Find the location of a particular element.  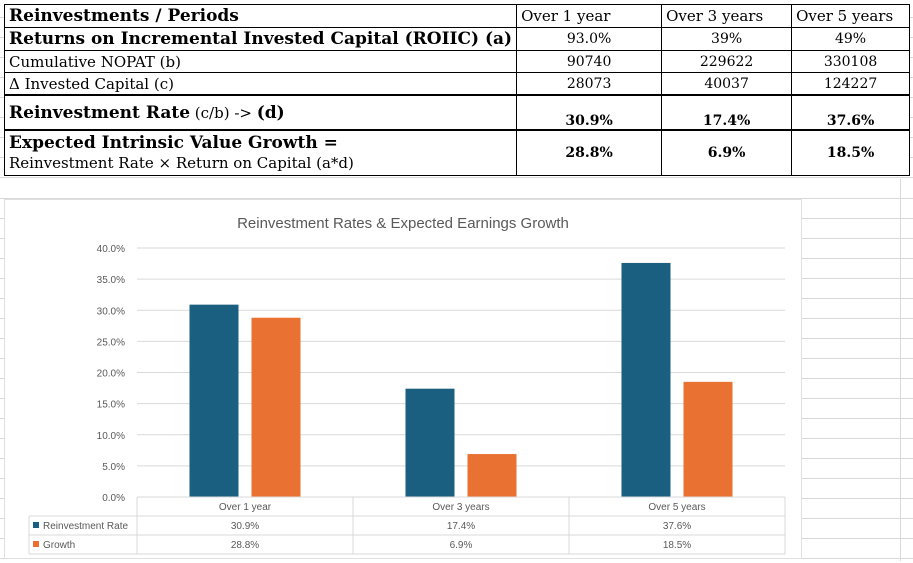

legend-label: Growth is located at coordinates (59, 545).